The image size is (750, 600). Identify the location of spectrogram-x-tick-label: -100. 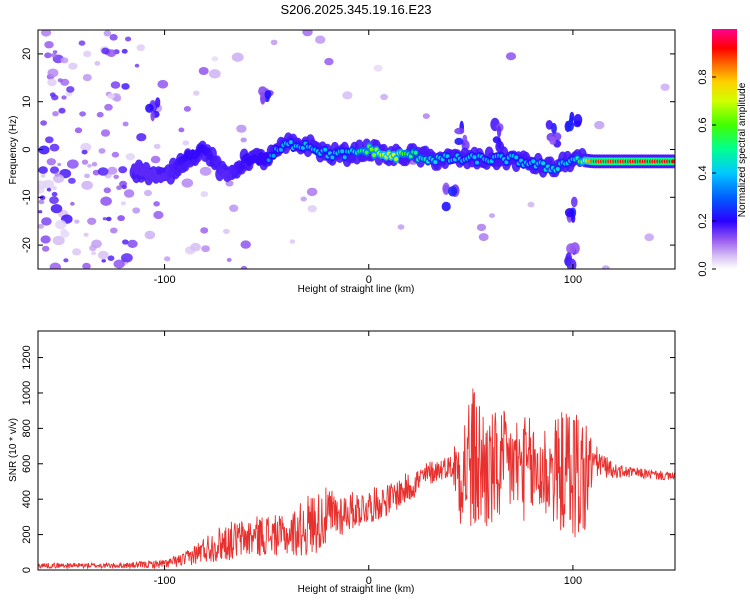
(165, 280).